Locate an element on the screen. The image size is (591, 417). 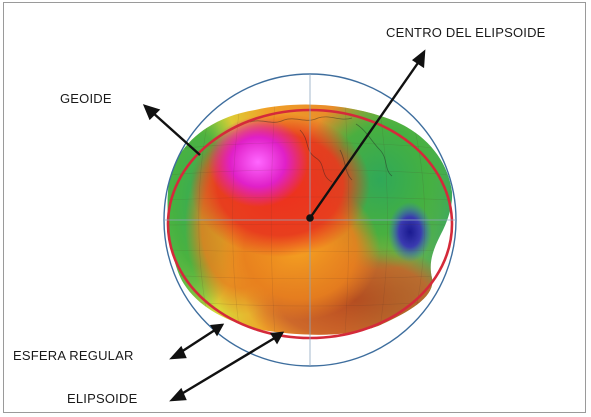
ellipsoid-arrow is located at coordinates (228, 366).